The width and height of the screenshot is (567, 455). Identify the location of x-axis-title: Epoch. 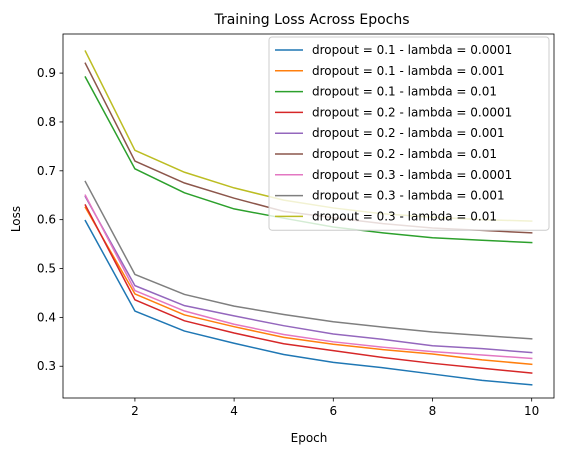
(309, 438).